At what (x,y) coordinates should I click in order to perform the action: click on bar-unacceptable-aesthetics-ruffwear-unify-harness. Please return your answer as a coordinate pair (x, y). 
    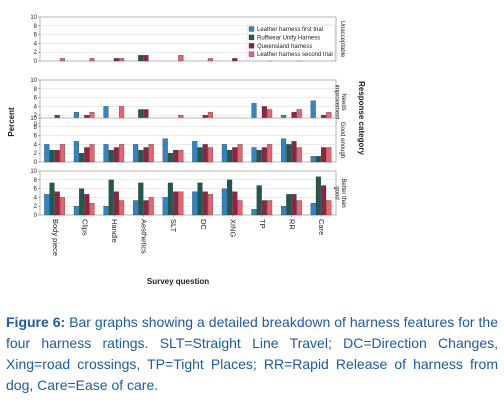
    Looking at the image, I should click on (141, 58).